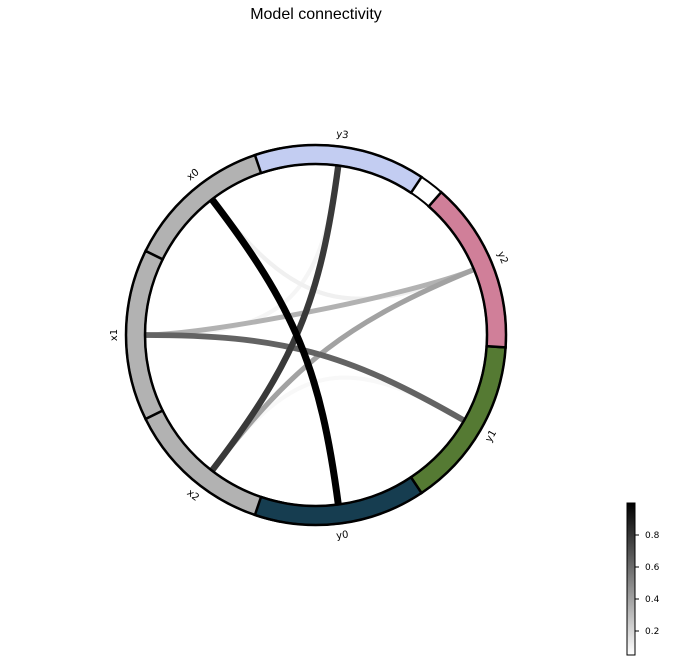 The width and height of the screenshot is (673, 666). I want to click on node-label-x2: x2, so click(193, 496).